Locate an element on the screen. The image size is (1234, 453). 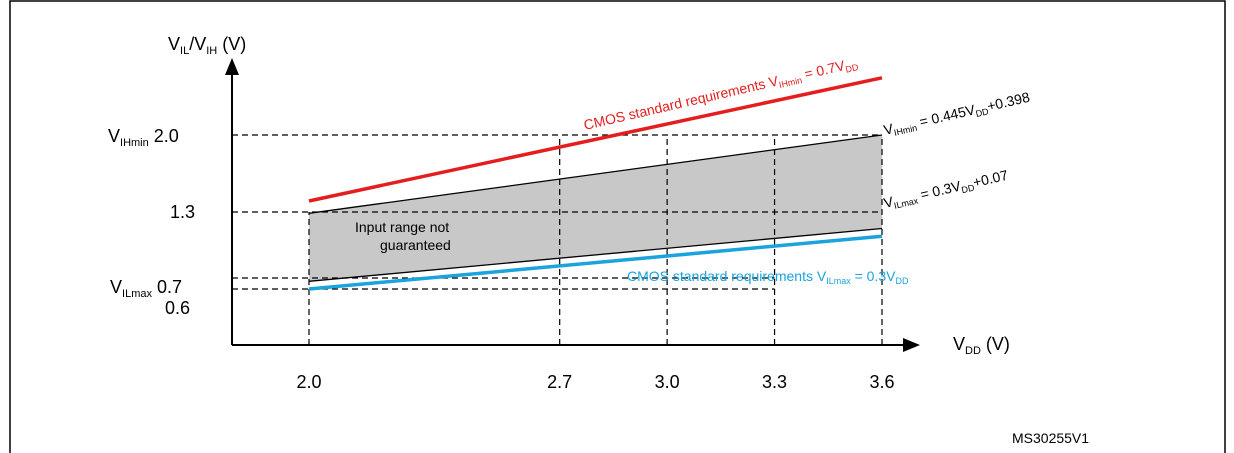
x-tick-label: 3.3 is located at coordinates (774, 382).